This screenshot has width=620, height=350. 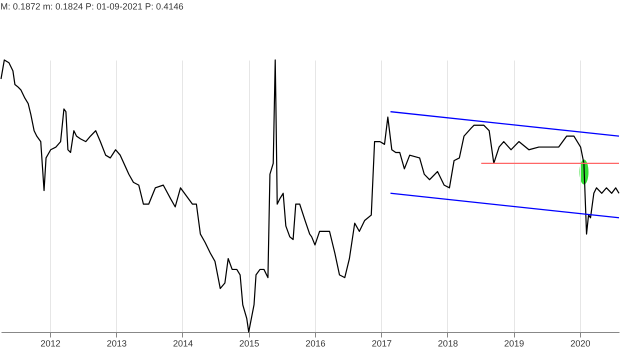 I want to click on x-tick-label: 2019, so click(x=514, y=343).